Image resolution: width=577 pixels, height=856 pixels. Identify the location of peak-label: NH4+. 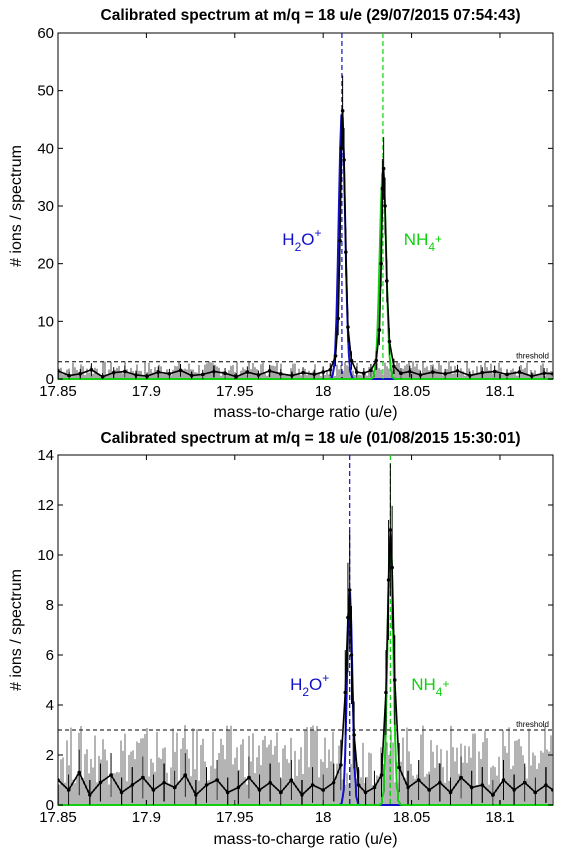
(423, 242).